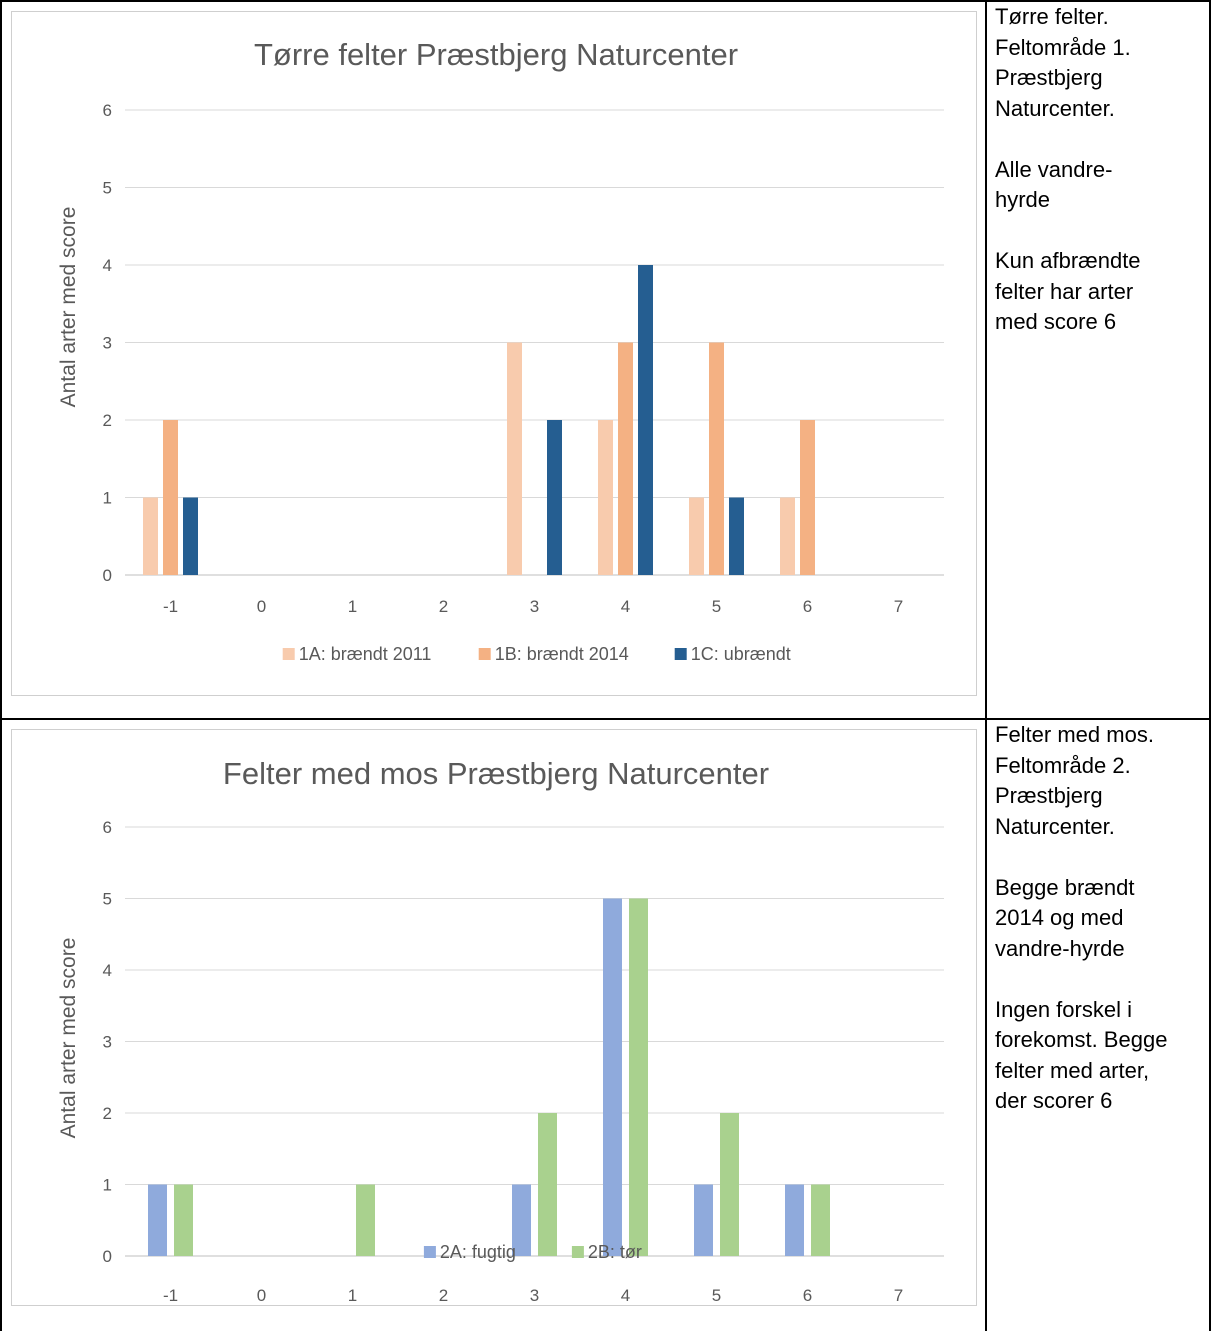  I want to click on table-border-right, so click(1210, 665).